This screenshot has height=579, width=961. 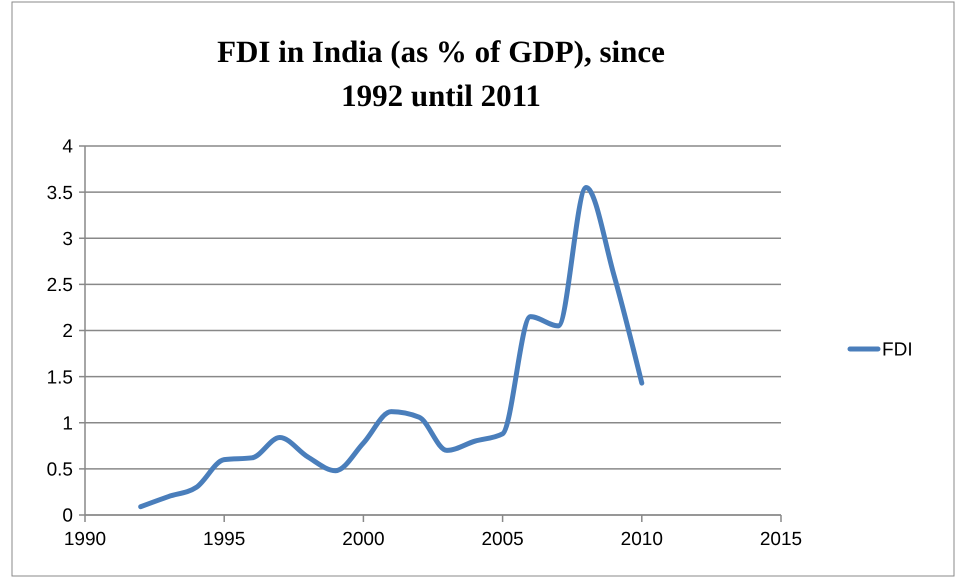 What do you see at coordinates (67, 423) in the screenshot?
I see `y-tick-label: 1` at bounding box center [67, 423].